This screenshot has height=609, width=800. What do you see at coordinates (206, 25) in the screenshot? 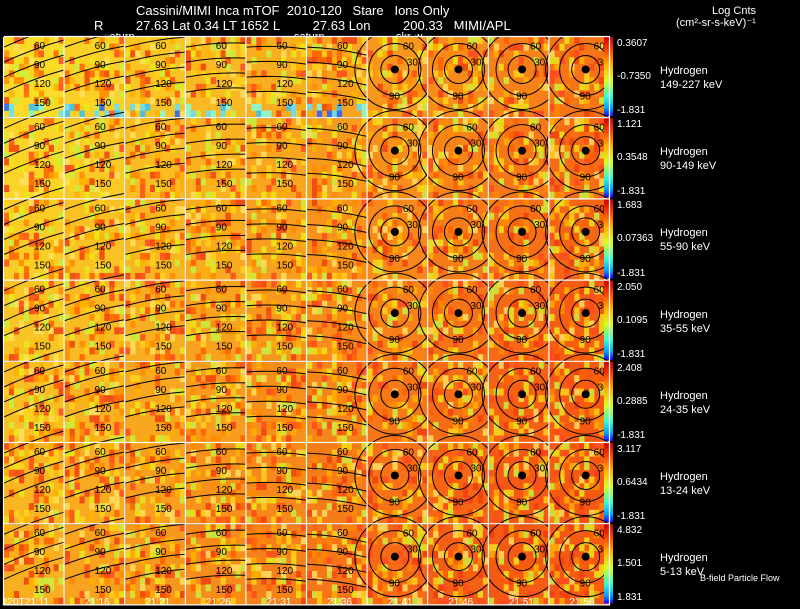
I see `ephem-lat-value: 0.34` at bounding box center [206, 25].